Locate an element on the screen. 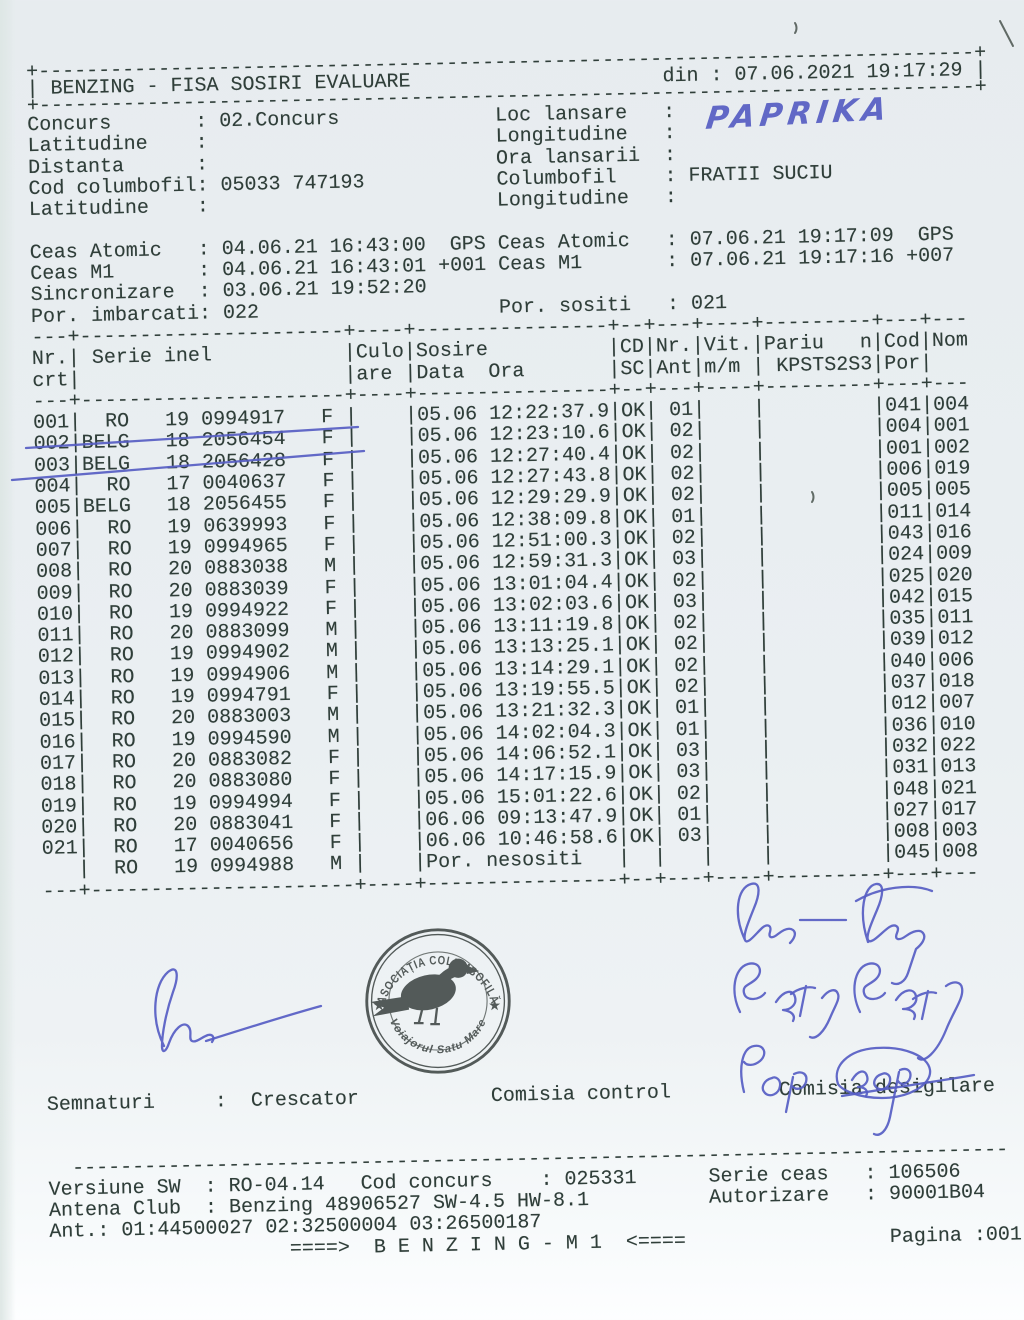 This screenshot has height=1320, width=1024. stamp-outer-ring is located at coordinates (438, 1001).